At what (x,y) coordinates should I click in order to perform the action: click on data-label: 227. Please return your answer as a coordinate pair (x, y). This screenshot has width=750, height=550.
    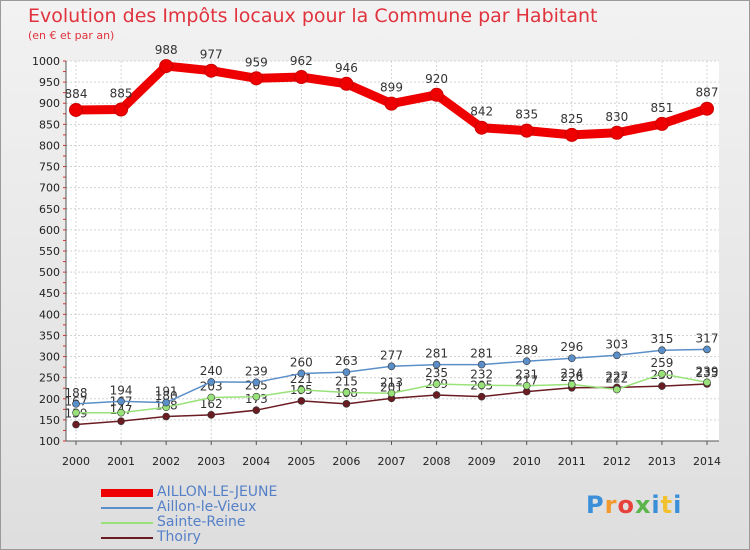
    Looking at the image, I should click on (616, 376).